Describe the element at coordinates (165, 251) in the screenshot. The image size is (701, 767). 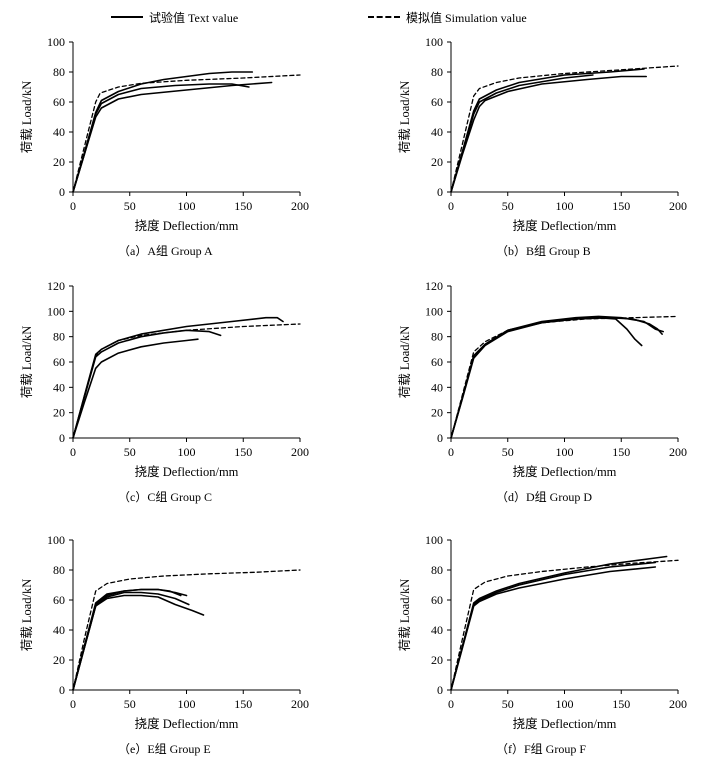
I see `chart-caption: （a）A组 Group A` at that location.